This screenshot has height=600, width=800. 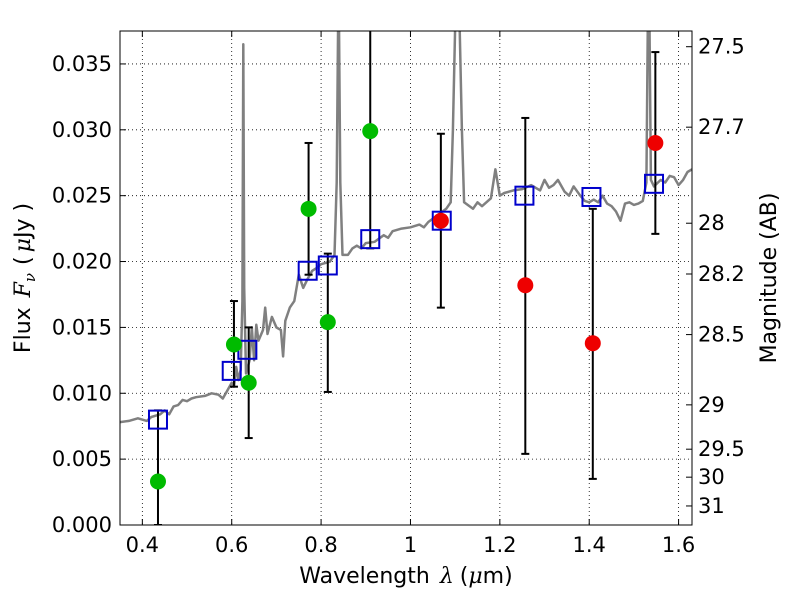 What do you see at coordinates (678, 545) in the screenshot?
I see `x-tick-label: 1.6` at bounding box center [678, 545].